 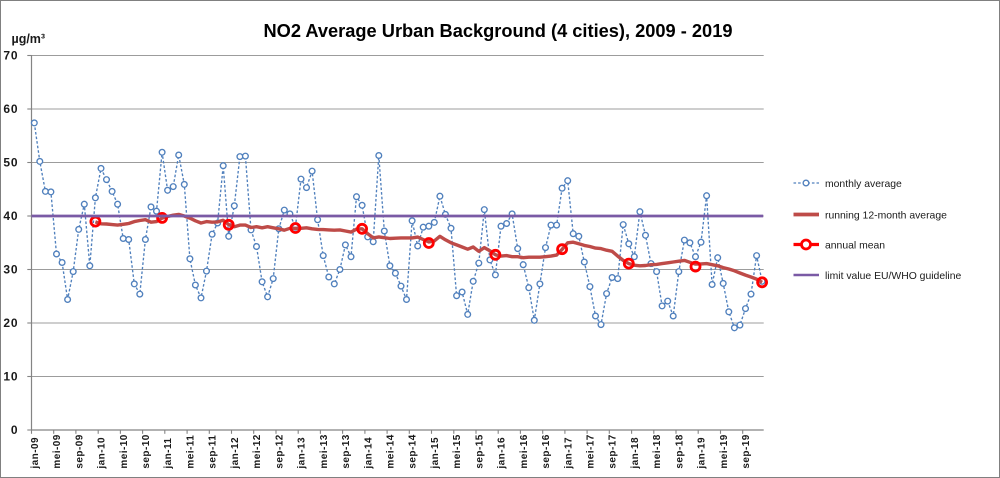 I want to click on svg-text: sep-14, so click(x=413, y=451).